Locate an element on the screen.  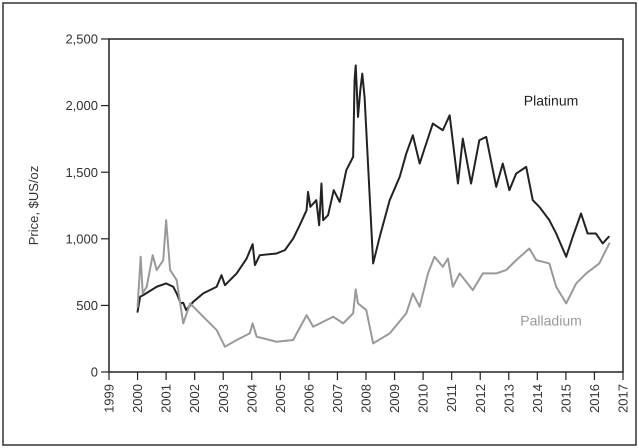
y-tick-label: 500 is located at coordinates (87, 305).